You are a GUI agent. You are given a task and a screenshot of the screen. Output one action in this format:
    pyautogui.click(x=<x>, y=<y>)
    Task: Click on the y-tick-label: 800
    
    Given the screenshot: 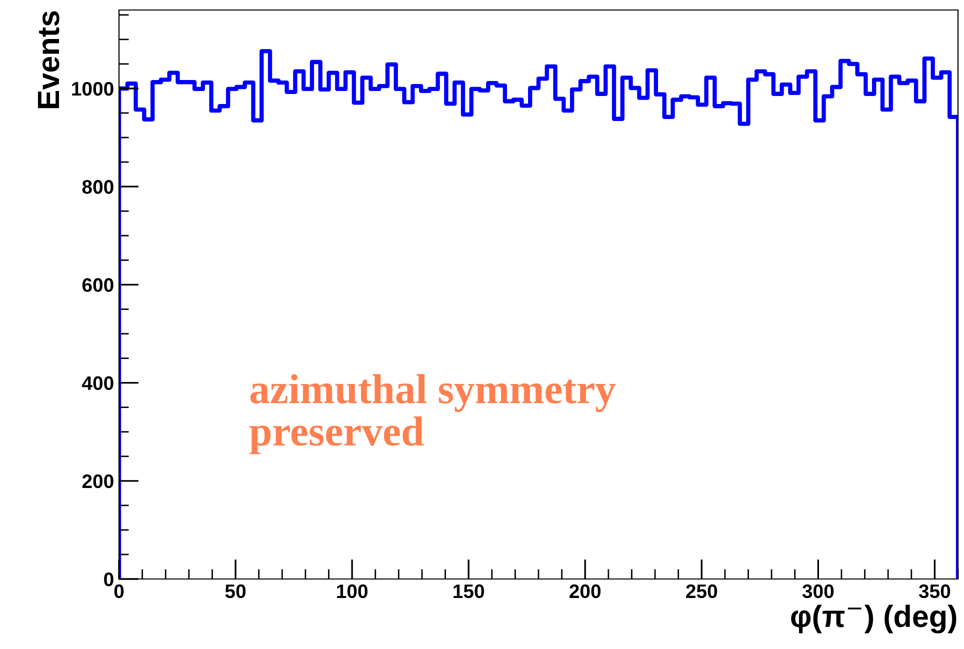 What is the action you would take?
    pyautogui.click(x=98, y=187)
    